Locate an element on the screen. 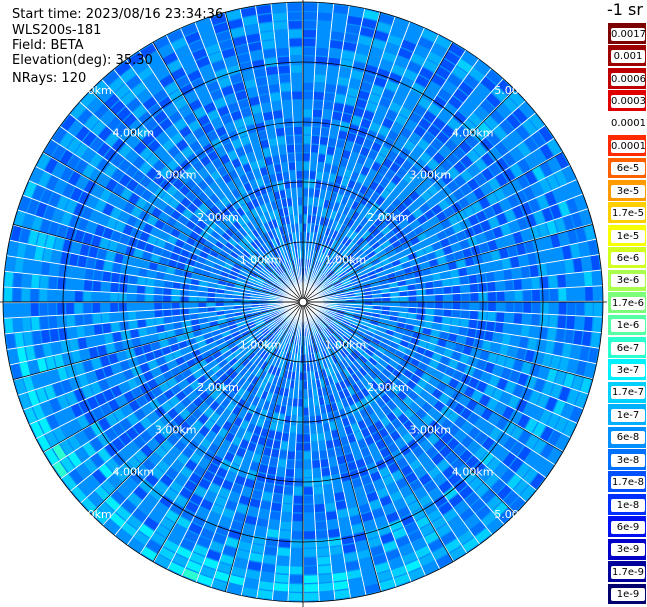  colorbar-swatch: 3e-6 is located at coordinates (627, 280).